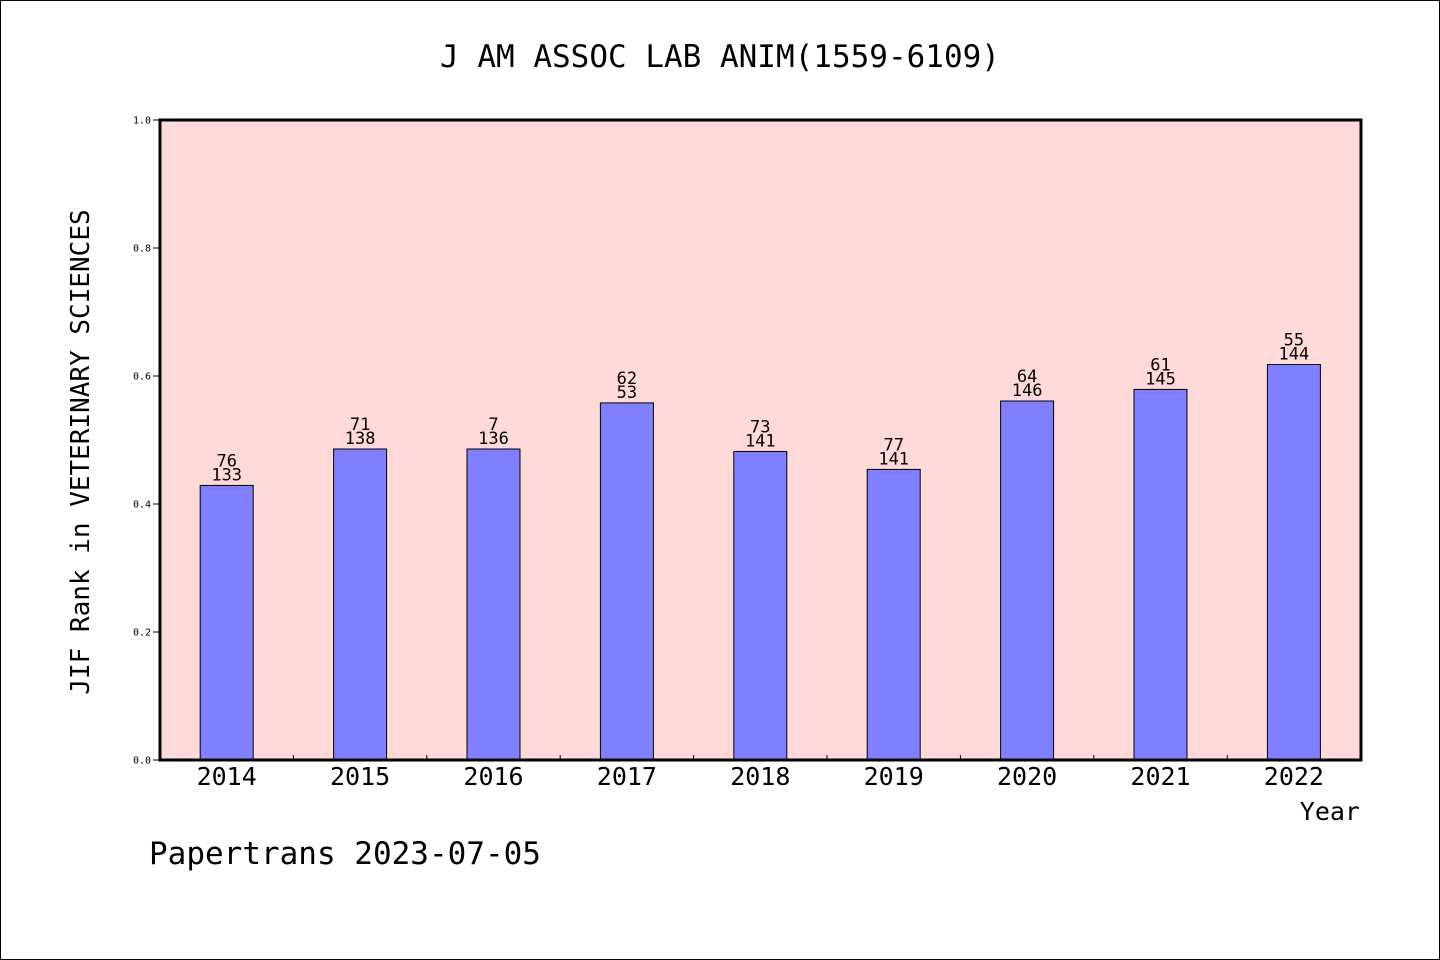 Image resolution: width=1440 pixels, height=960 pixels. Describe the element at coordinates (1160, 365) in the screenshot. I see `bar-label-top-2021: 61` at that location.